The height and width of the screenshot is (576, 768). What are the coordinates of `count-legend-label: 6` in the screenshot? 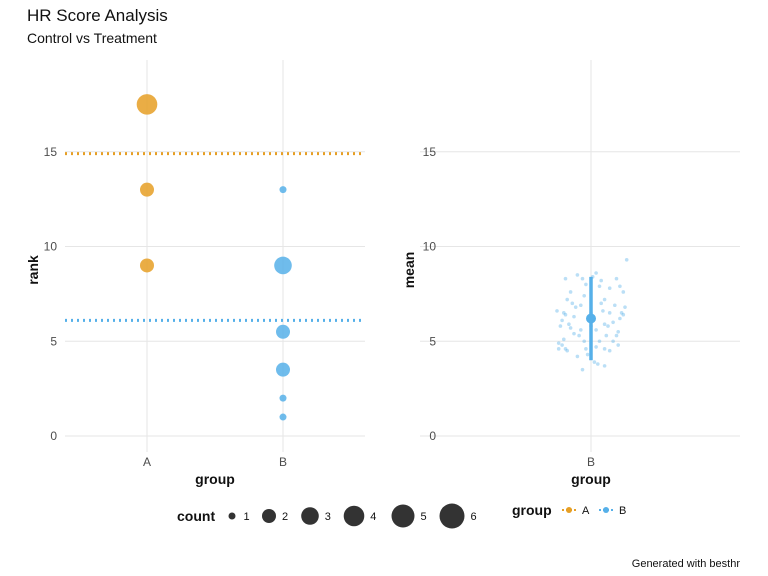 It's located at (474, 517).